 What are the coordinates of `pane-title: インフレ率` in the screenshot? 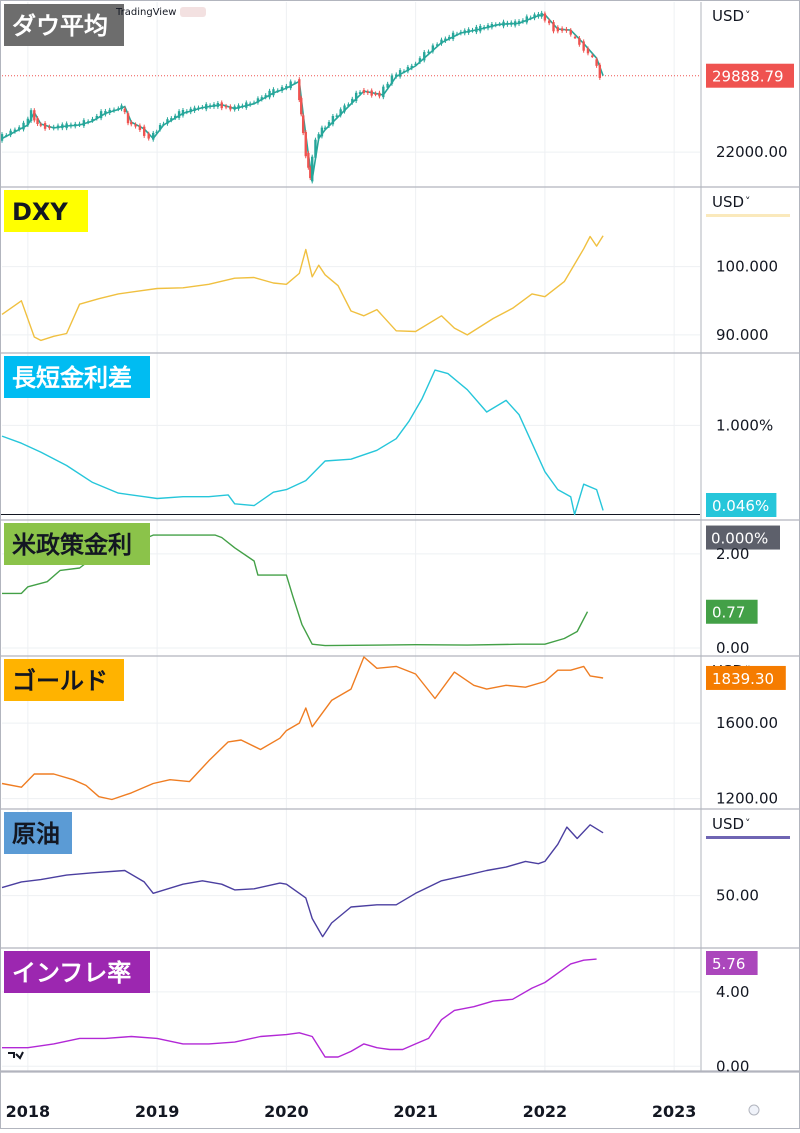 It's located at (71, 973).